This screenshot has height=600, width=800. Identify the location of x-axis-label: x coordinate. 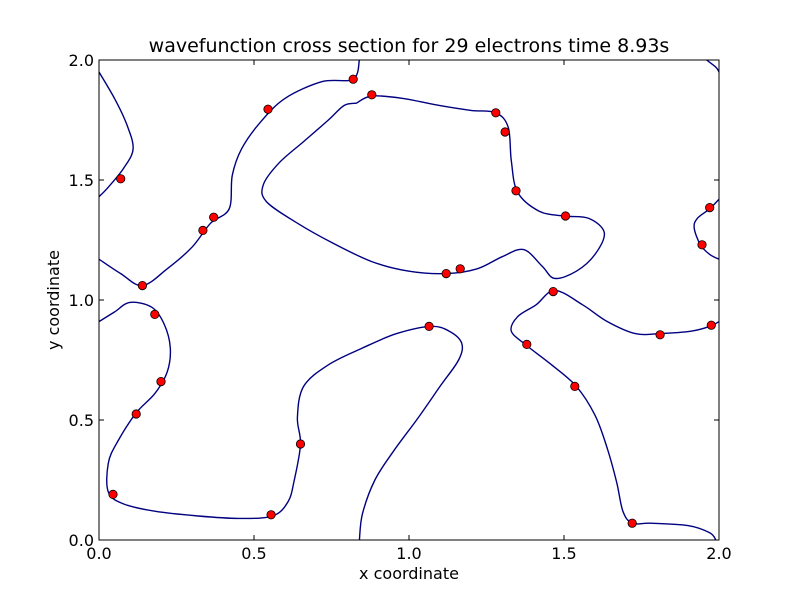
(409, 573).